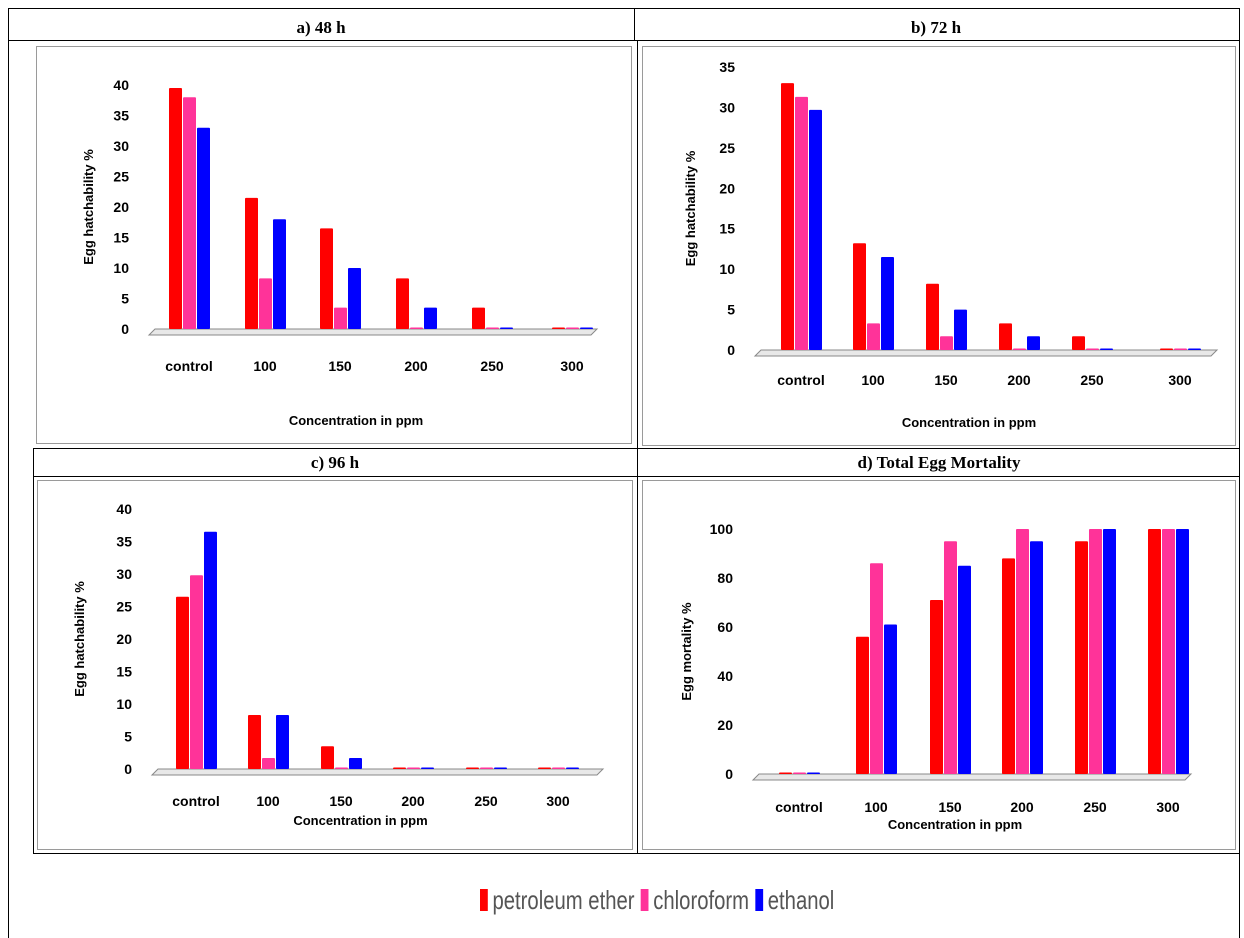 The height and width of the screenshot is (938, 1244). I want to click on panel-title-a: a) 48 h, so click(321, 27).